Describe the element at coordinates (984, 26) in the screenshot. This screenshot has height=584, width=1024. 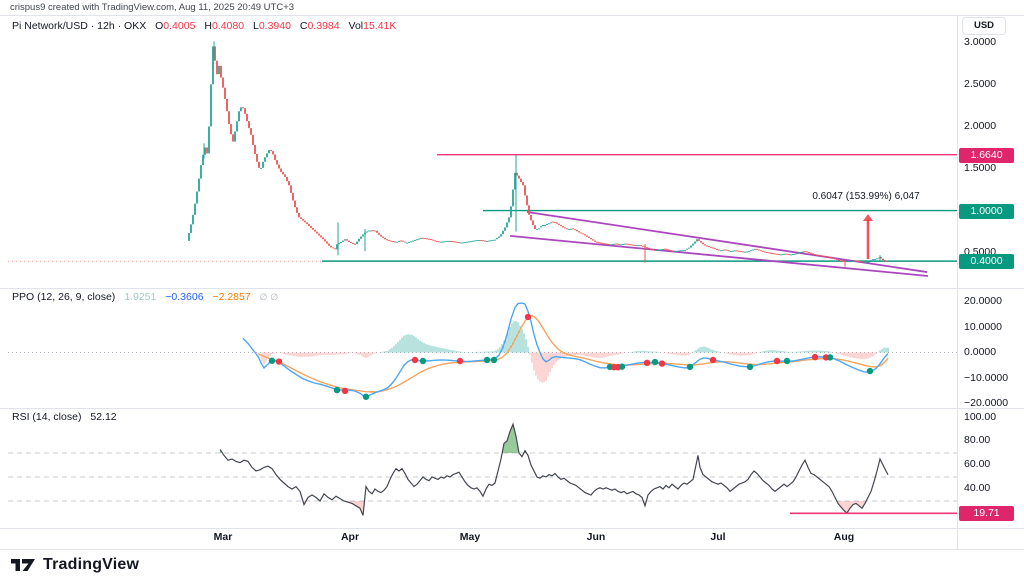
I see `currency-toggle-button: USD` at that location.